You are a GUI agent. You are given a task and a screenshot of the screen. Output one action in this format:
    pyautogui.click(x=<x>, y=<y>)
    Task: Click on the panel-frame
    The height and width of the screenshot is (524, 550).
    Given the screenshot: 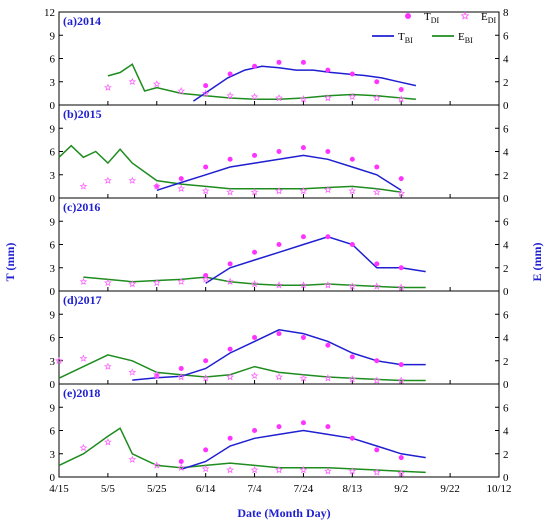 What is the action you would take?
    pyautogui.click(x=279, y=58)
    